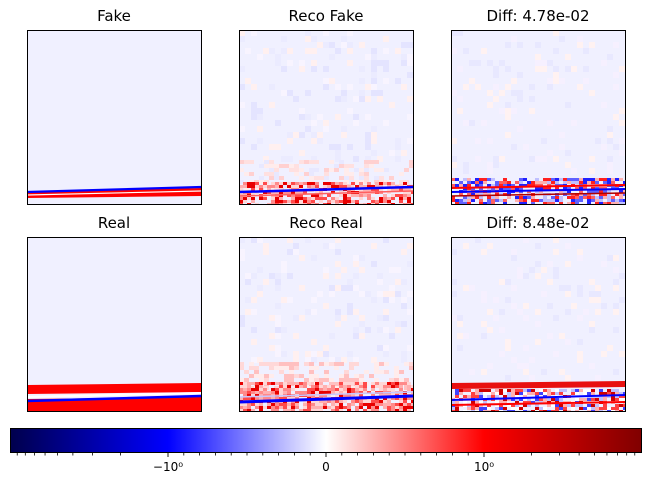 This screenshot has height=491, width=651. I want to click on red-track, so click(538, 186).